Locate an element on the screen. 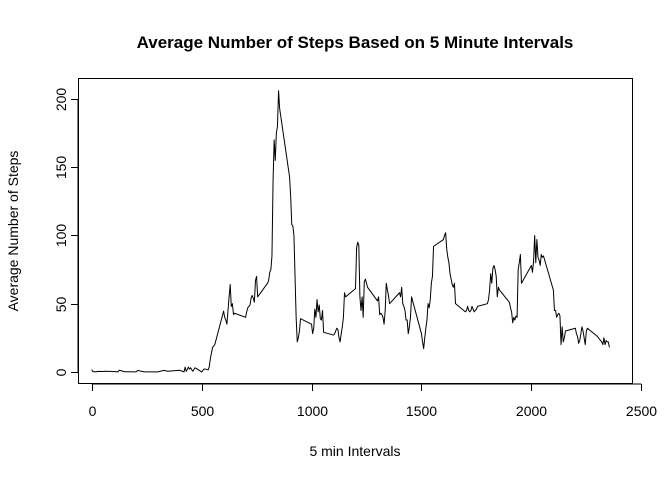  x-tick-label: 2500 is located at coordinates (641, 411).